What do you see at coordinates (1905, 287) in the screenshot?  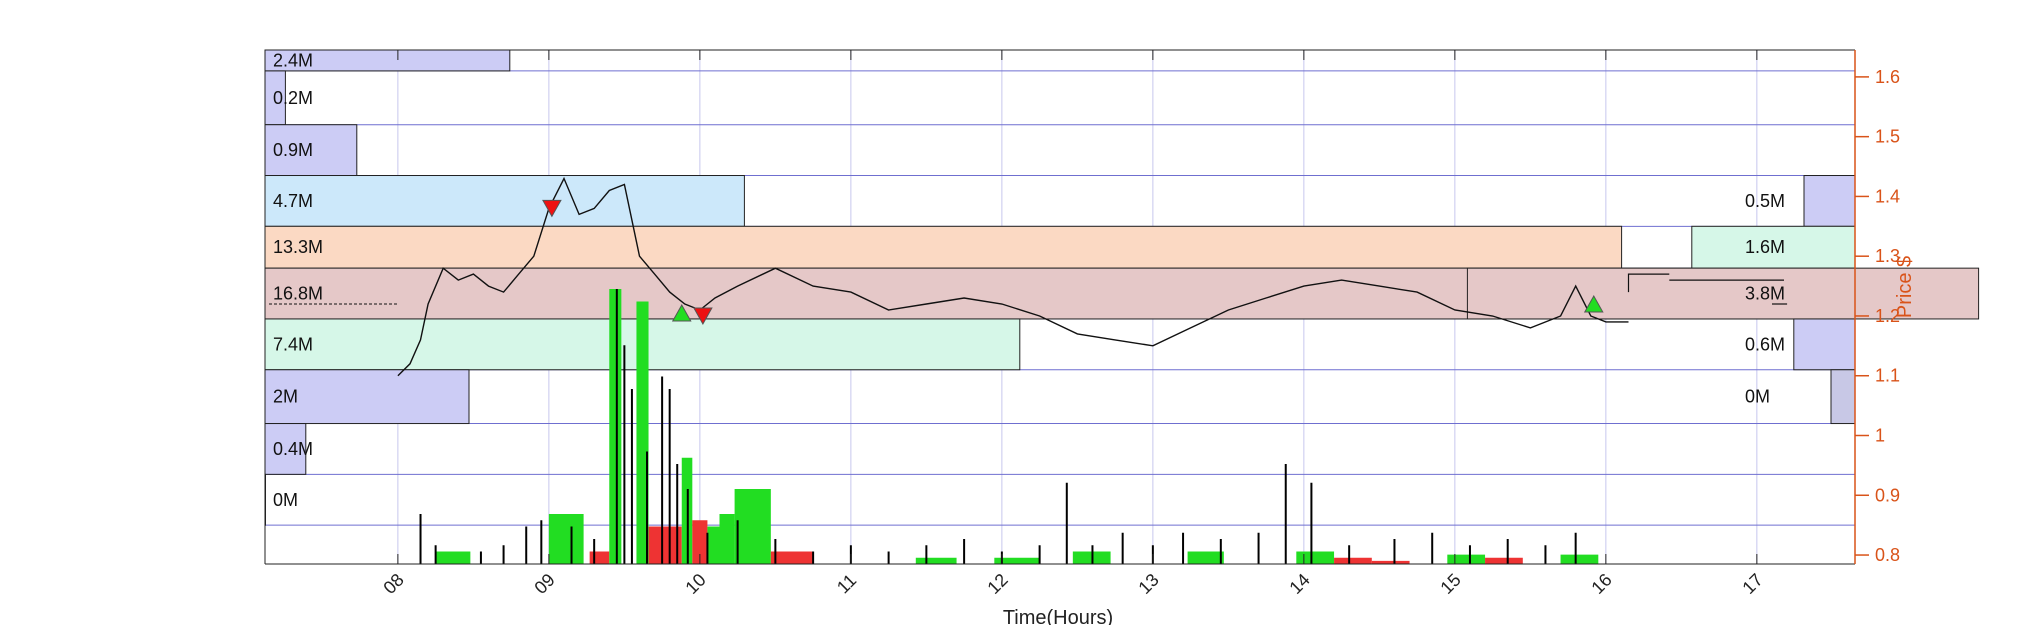 I see `y-axis-title: Price $` at bounding box center [1905, 287].